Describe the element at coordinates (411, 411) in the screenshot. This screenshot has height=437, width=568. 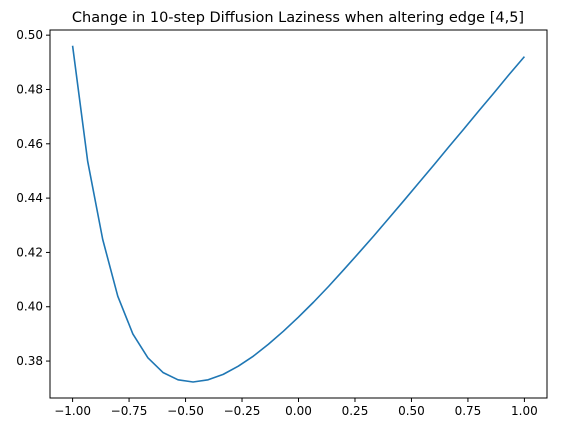
I see `x-tick-label: 0.50` at that location.